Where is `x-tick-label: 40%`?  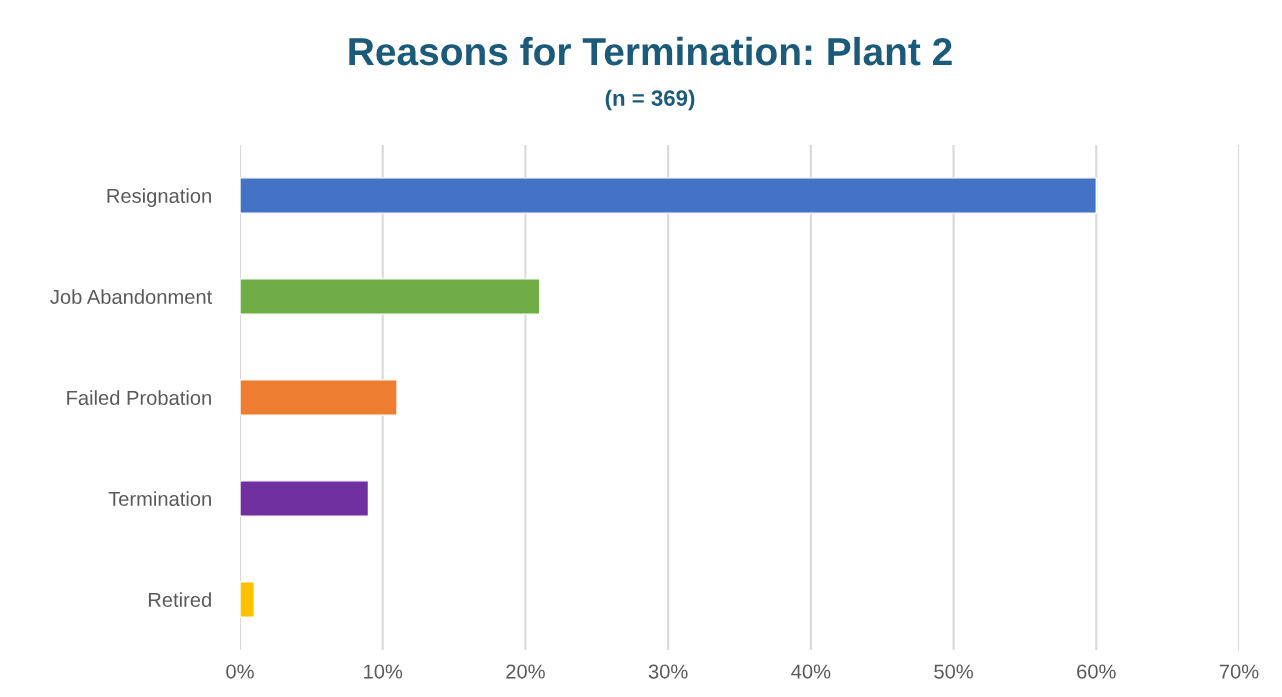 x-tick-label: 40% is located at coordinates (811, 671).